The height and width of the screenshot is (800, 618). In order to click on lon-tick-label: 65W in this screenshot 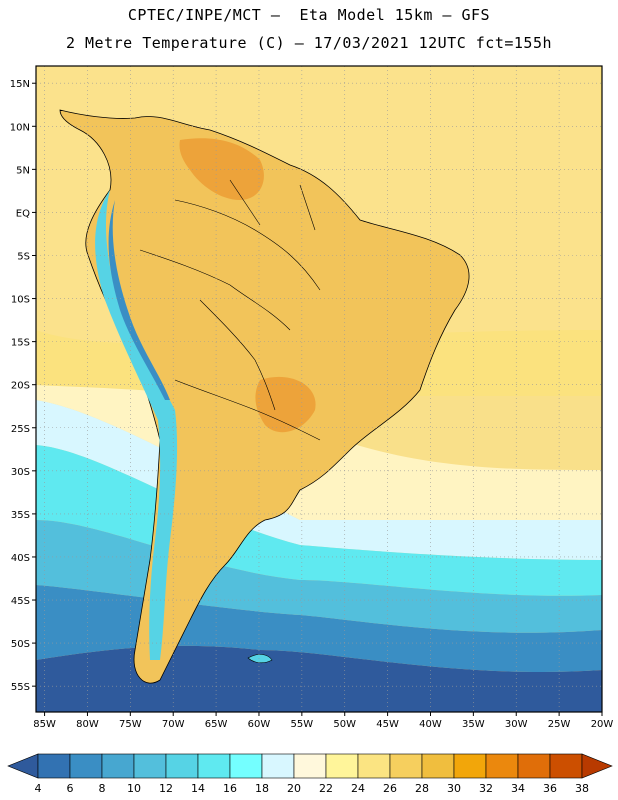, I will do `click(216, 724)`.